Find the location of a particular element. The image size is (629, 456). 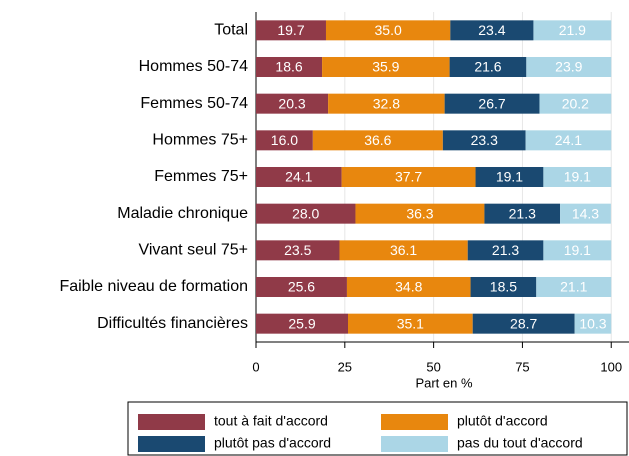

data-label: 21.6 is located at coordinates (487, 67).